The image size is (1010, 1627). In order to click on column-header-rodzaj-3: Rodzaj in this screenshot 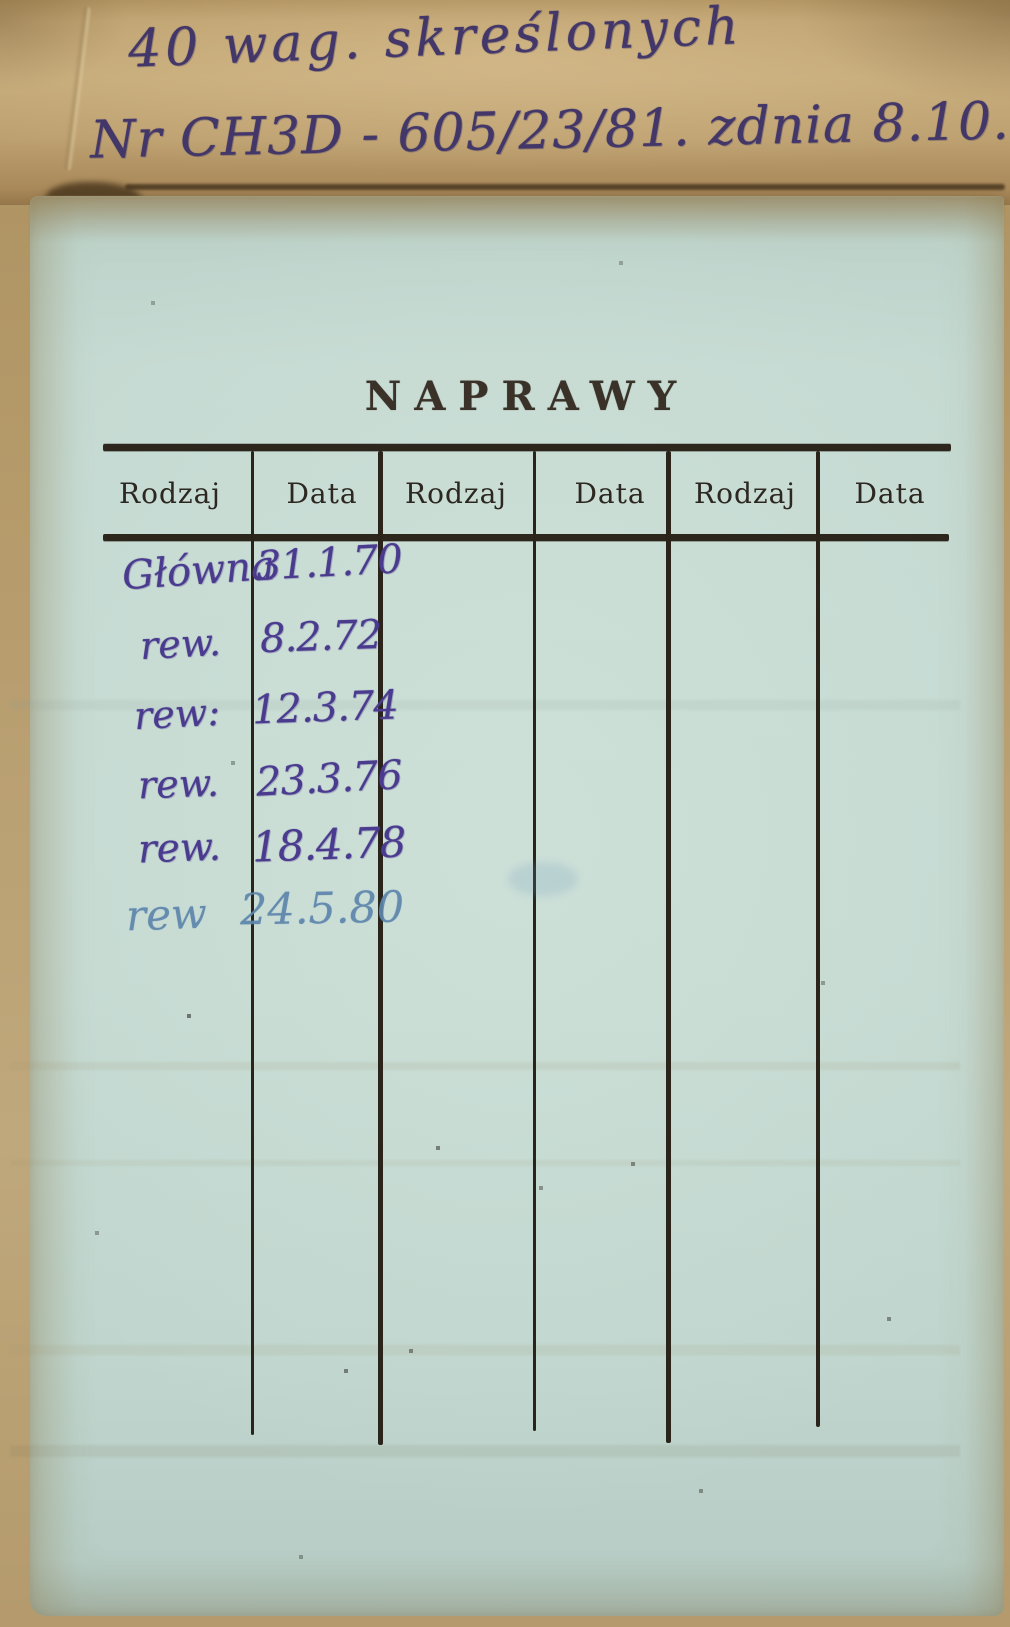, I will do `click(745, 493)`.